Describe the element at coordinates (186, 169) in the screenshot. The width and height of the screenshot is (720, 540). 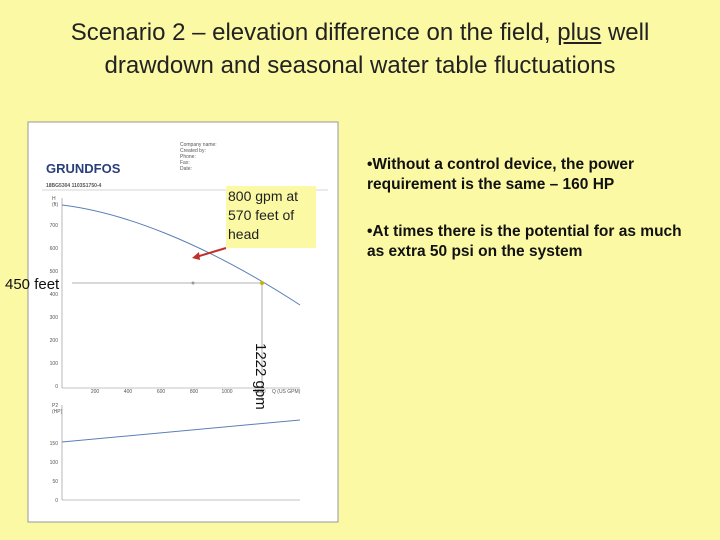
I see `info-line: Date:` at that location.